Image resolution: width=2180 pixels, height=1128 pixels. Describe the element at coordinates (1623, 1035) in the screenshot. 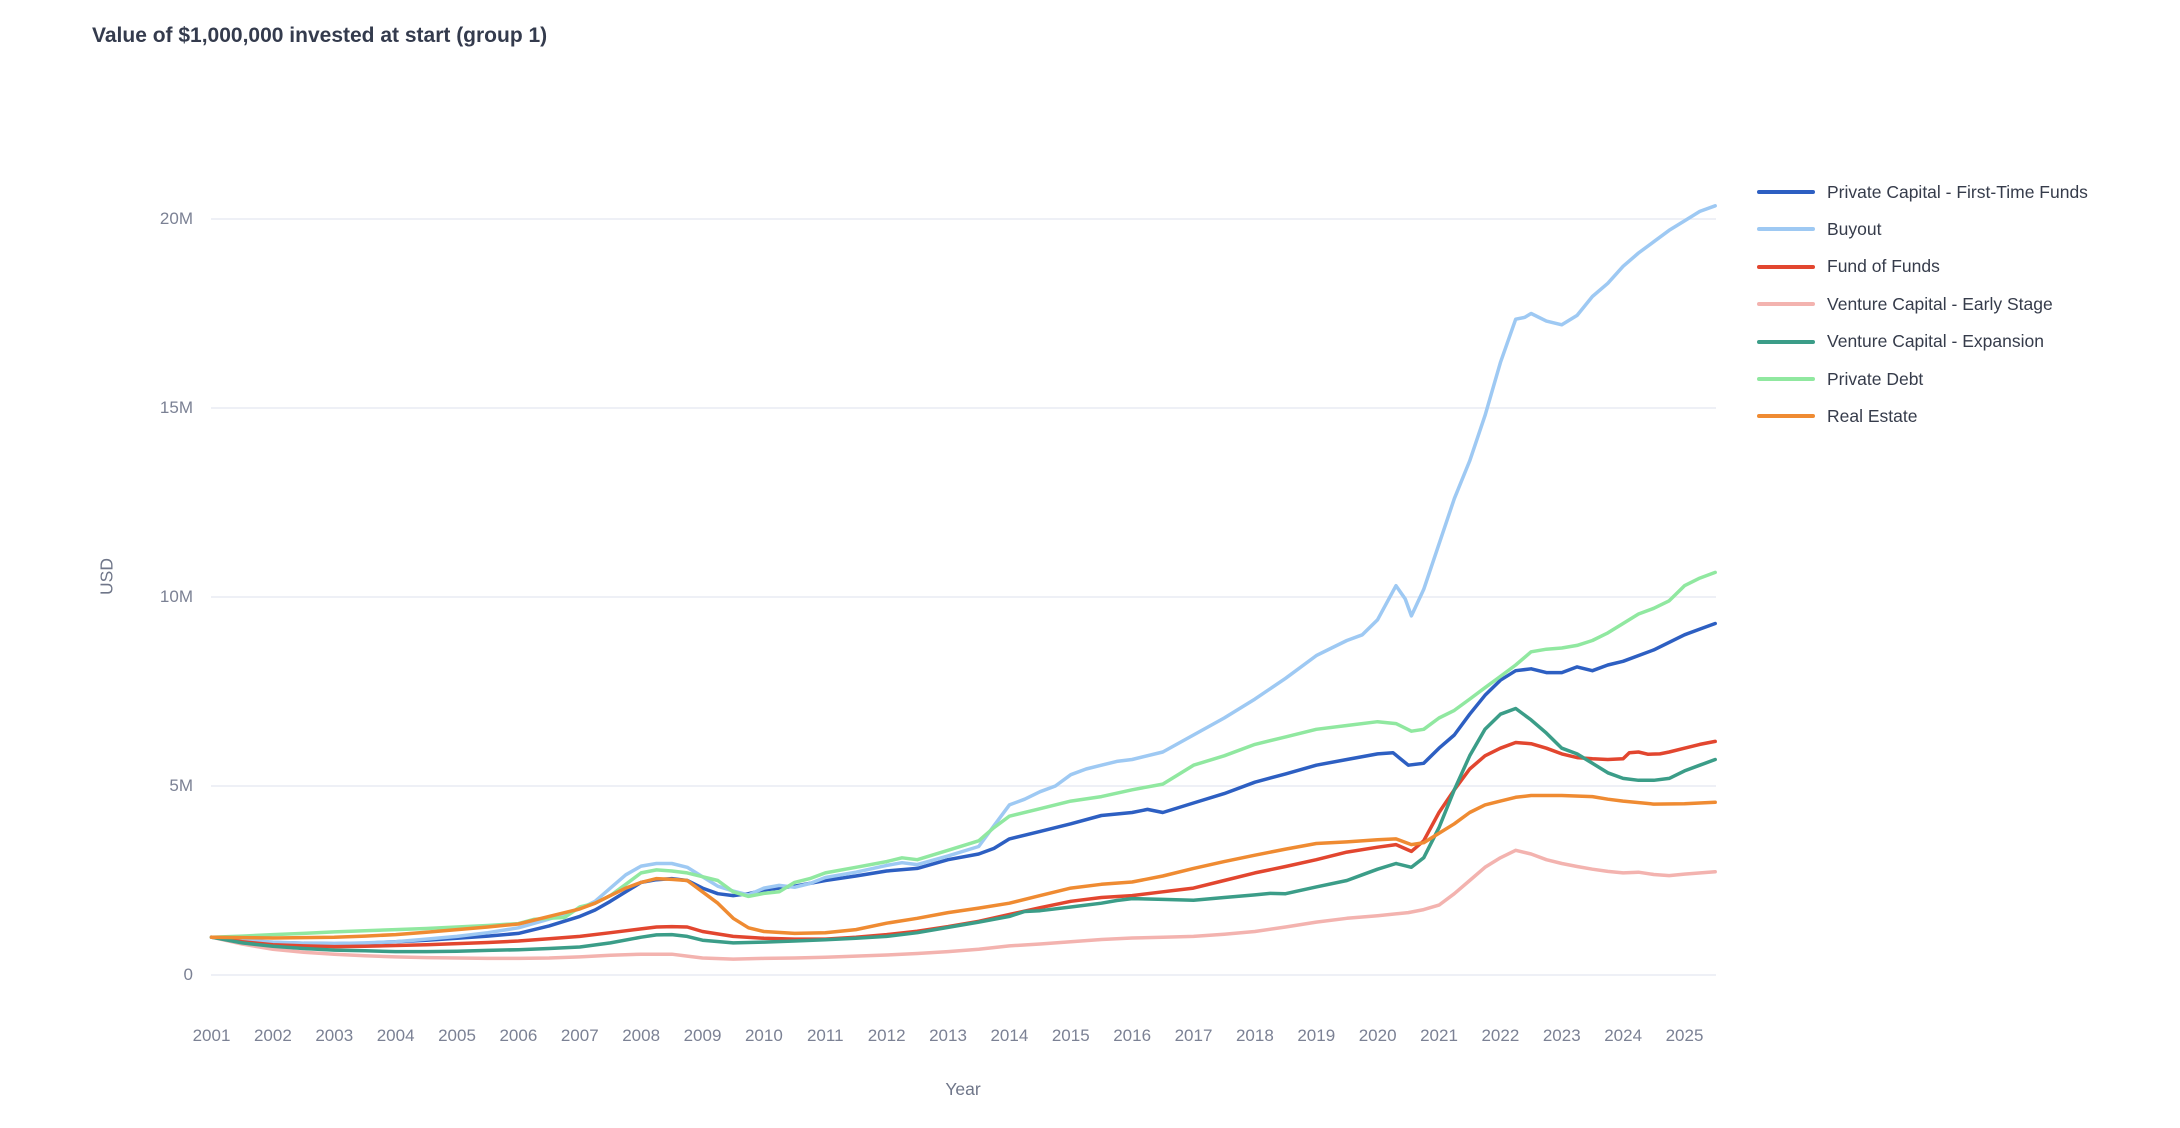

I see `x-tick-label: 2024` at that location.